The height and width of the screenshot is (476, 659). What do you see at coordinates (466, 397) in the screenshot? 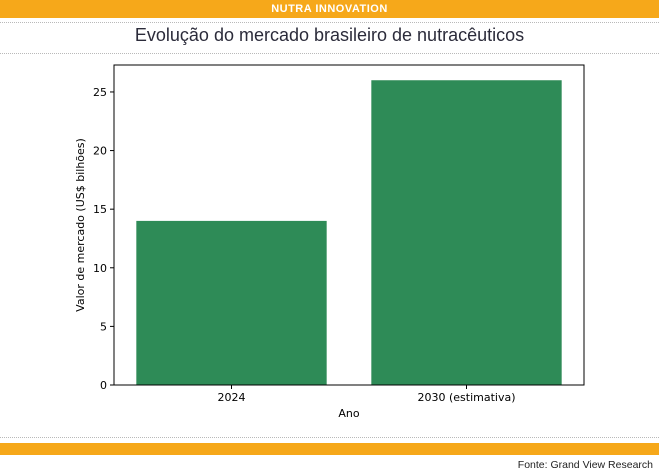
I see `x-tick-label-1: 2030 (estimativa)` at bounding box center [466, 397].